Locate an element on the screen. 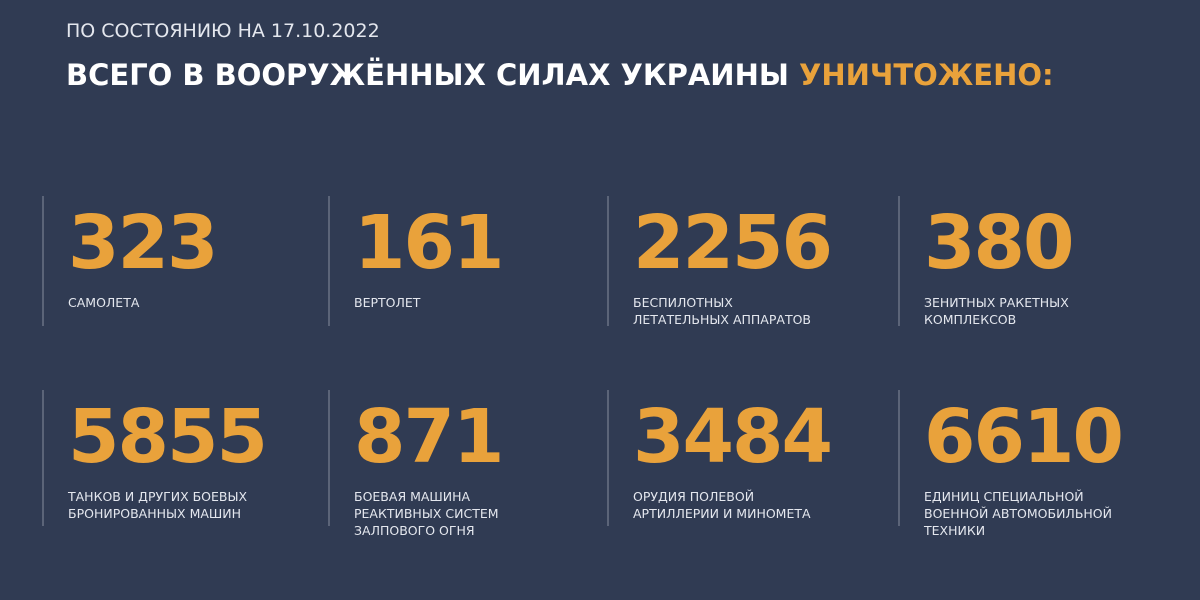 This screenshot has width=1200, height=600. stat-value: 871 is located at coordinates (429, 437).